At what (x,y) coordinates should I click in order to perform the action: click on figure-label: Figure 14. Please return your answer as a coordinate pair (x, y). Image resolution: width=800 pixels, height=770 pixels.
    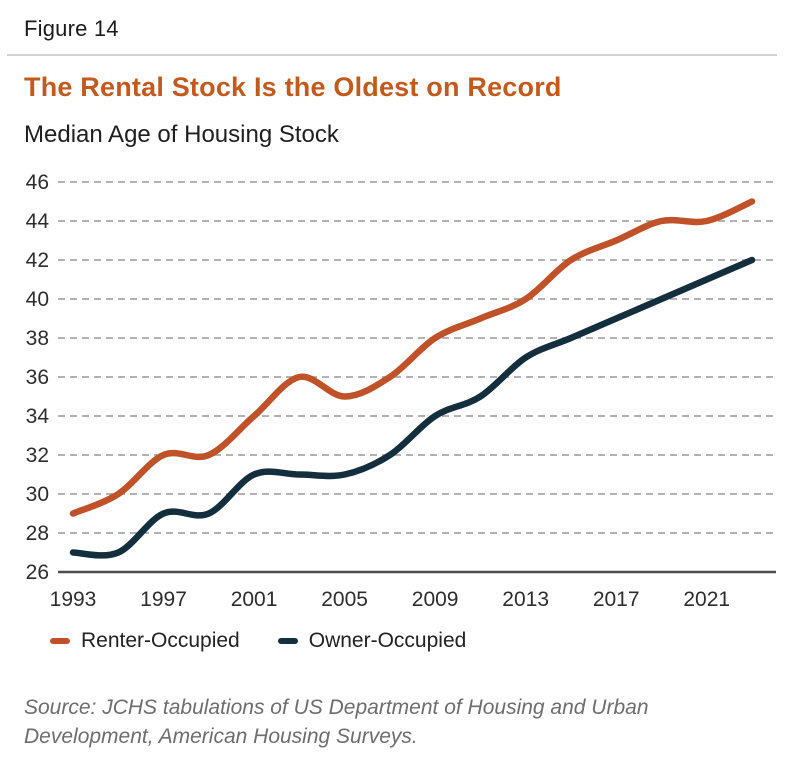
    Looking at the image, I should click on (71, 28).